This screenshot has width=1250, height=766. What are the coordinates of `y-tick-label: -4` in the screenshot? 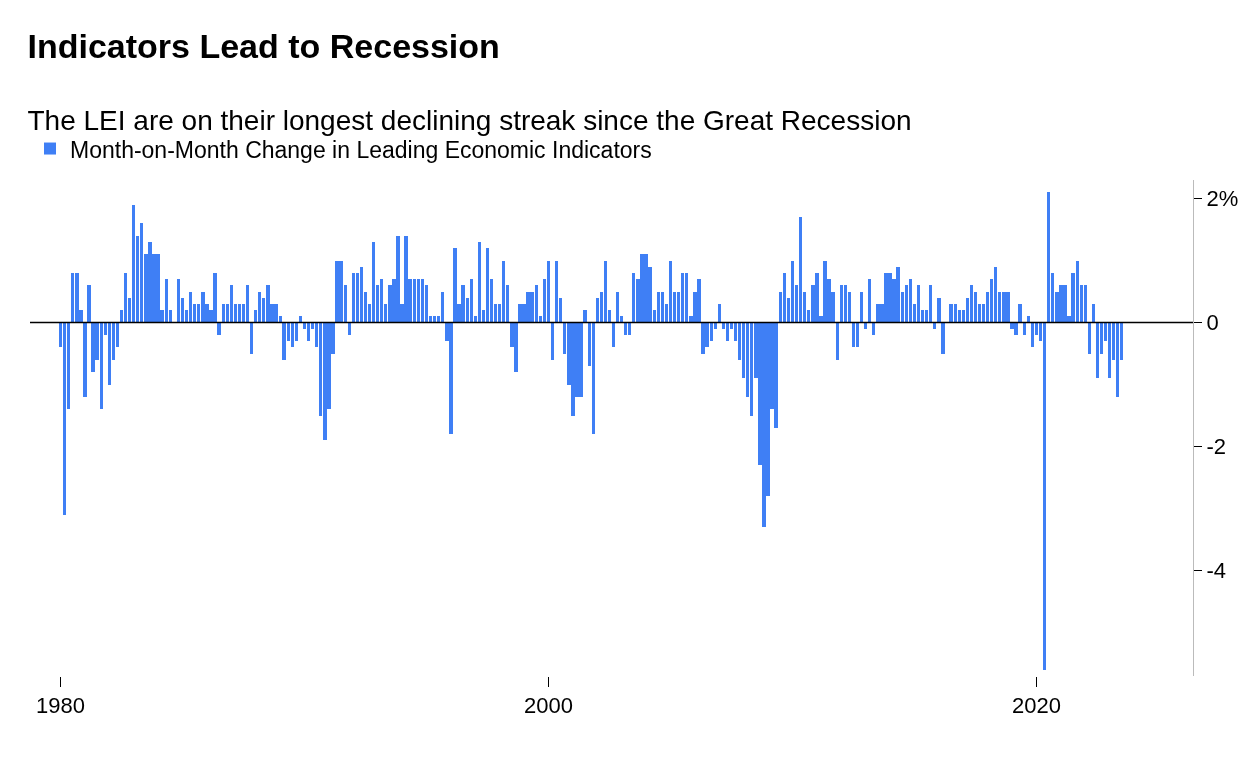 It's located at (1216, 571).